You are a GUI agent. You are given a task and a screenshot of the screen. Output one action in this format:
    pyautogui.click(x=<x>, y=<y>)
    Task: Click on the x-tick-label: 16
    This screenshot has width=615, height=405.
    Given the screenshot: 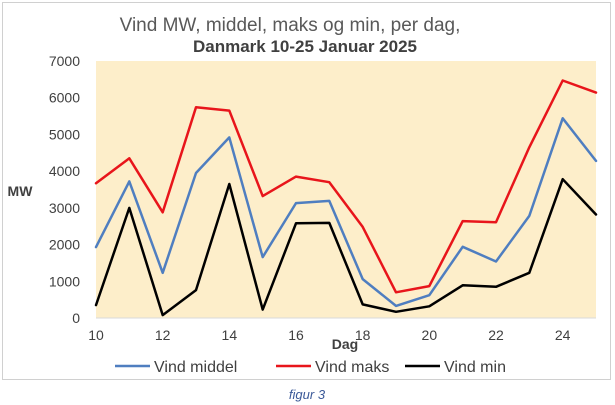 What is the action you would take?
    pyautogui.click(x=296, y=335)
    